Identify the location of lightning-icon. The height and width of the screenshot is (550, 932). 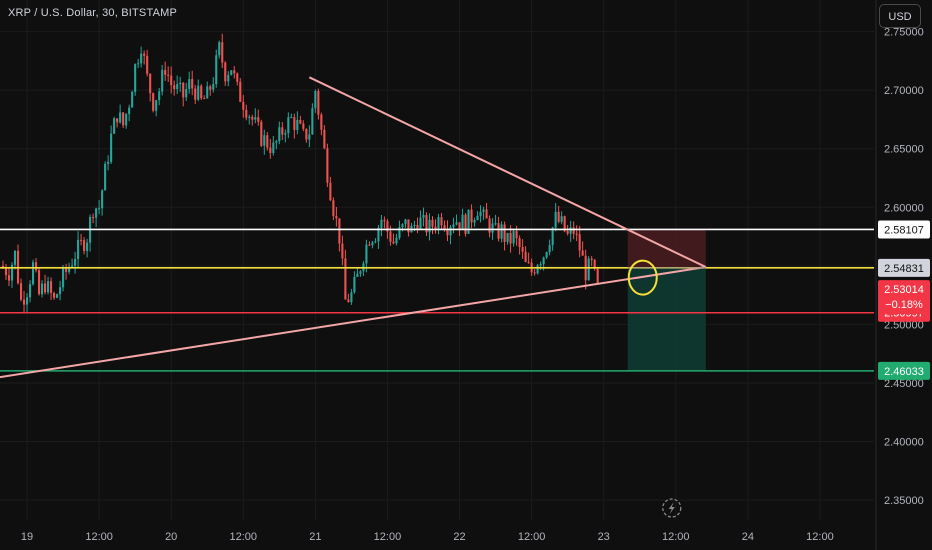
(671, 508).